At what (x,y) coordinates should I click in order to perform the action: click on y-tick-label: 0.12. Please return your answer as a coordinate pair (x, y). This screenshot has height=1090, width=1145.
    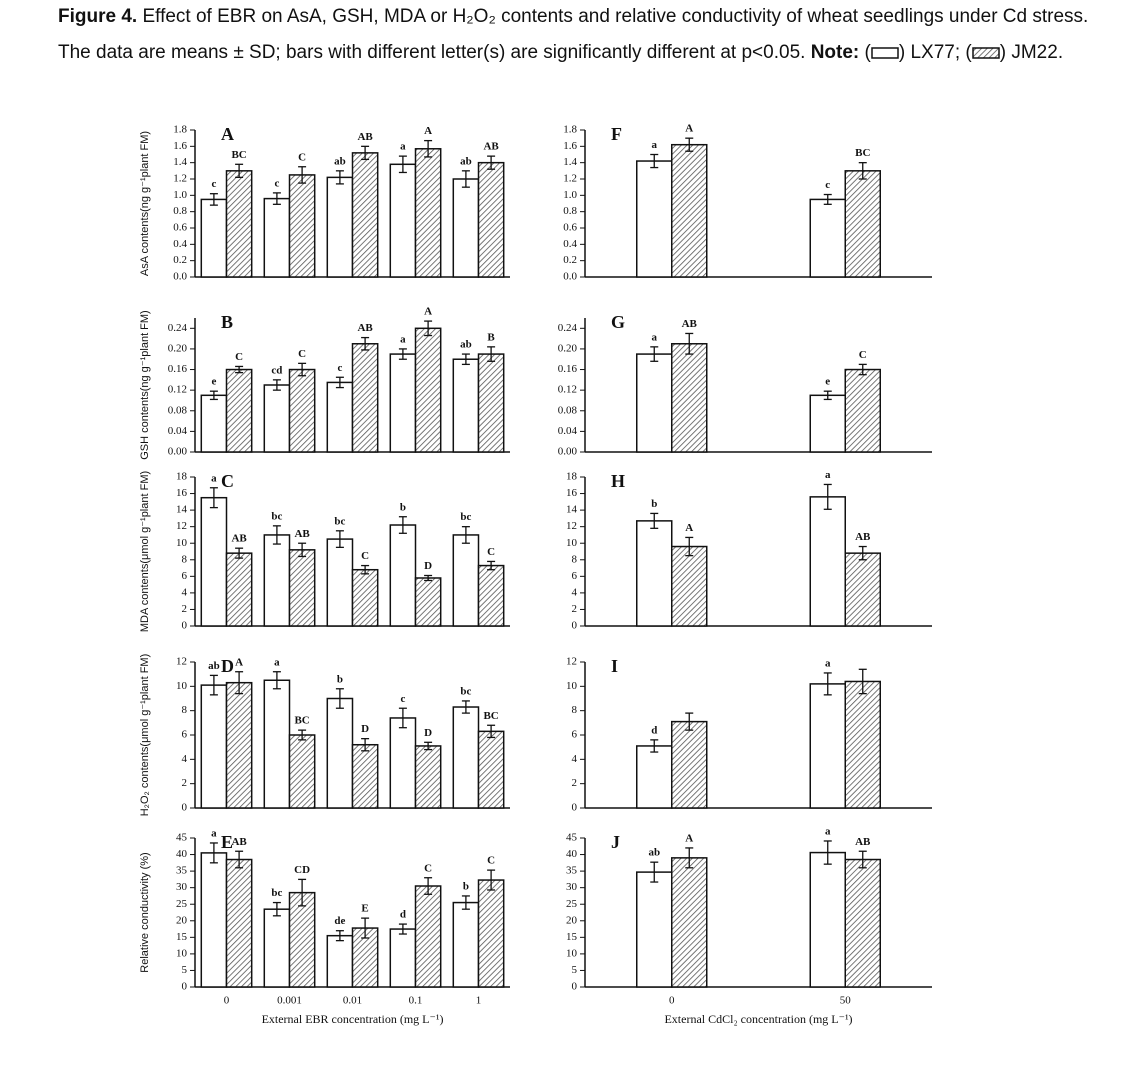
    Looking at the image, I should click on (567, 390).